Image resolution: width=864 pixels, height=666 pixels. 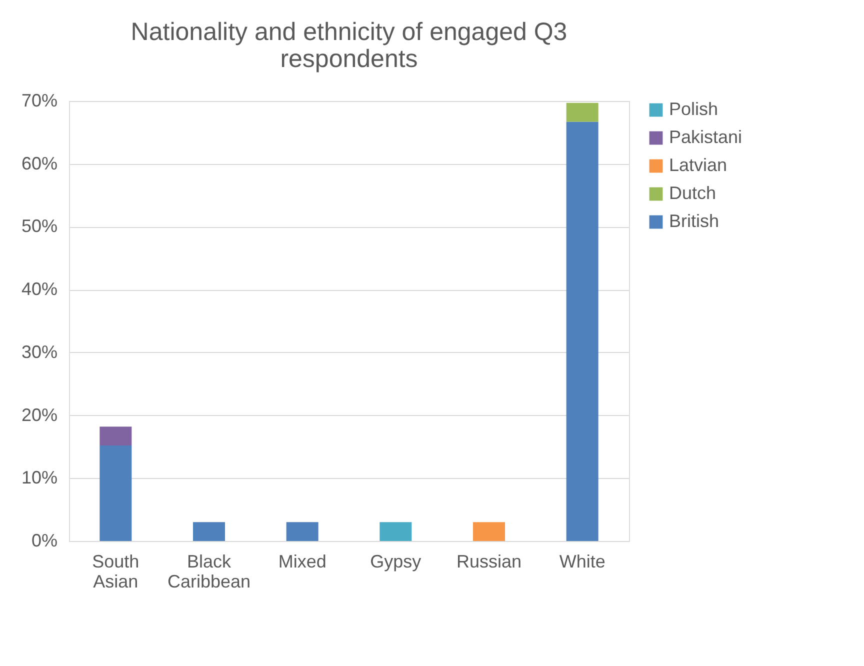 What do you see at coordinates (39, 100) in the screenshot?
I see `y-tick-label: 70%` at bounding box center [39, 100].